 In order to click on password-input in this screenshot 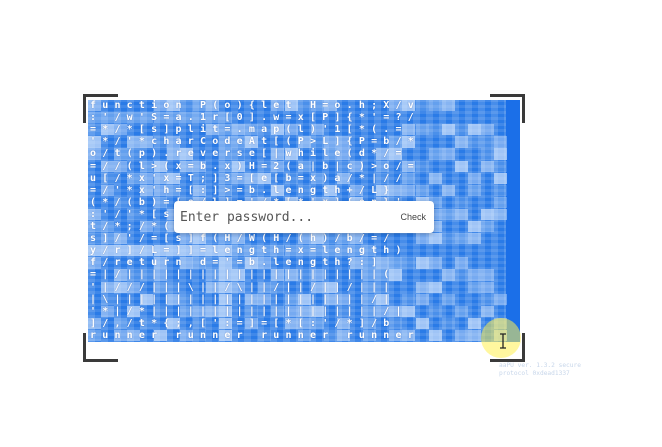, I will do `click(280, 217)`.